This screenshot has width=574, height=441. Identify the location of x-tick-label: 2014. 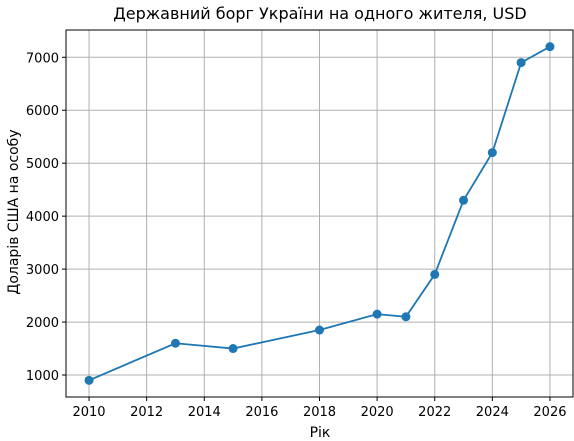
(204, 412).